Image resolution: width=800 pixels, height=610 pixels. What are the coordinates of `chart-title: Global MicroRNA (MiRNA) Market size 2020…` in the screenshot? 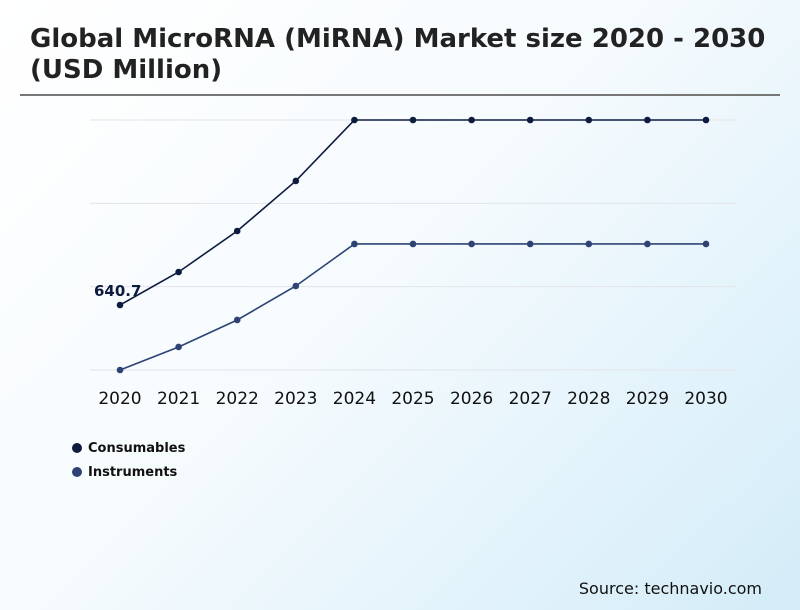 It's located at (398, 54).